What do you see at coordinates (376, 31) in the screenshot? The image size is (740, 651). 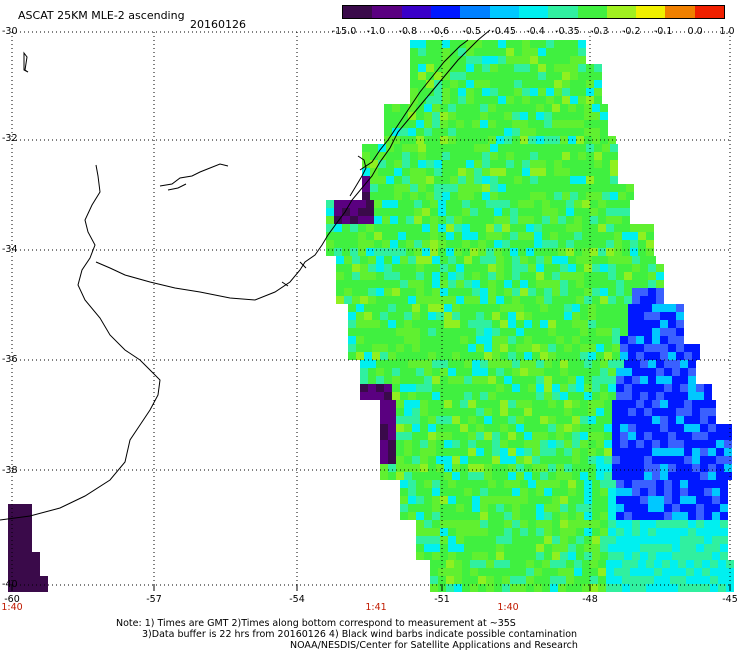 I see `colorbar-label: -1.0` at bounding box center [376, 31].